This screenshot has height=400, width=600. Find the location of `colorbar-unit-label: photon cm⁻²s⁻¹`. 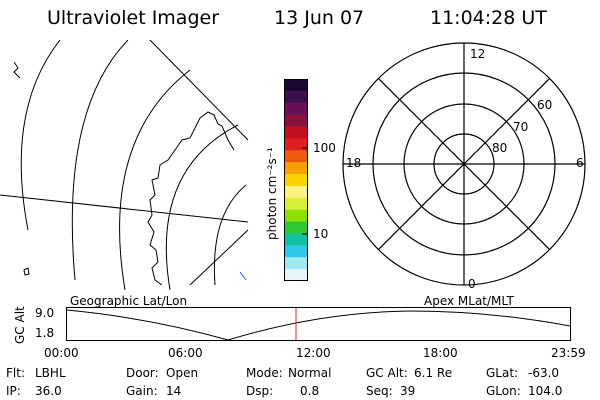

colorbar-unit-label: photon cm⁻²s⁻¹ is located at coordinates (272, 193).